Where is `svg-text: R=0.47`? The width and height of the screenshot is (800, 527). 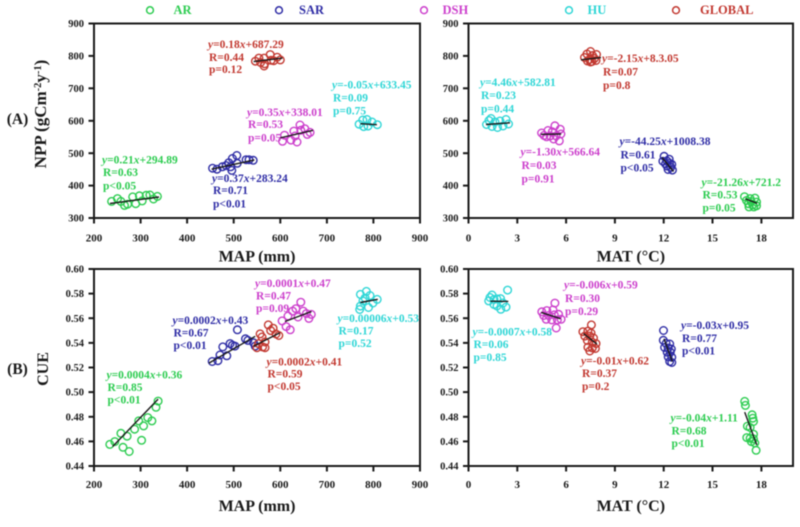 svg-text: R=0.47 is located at coordinates (273, 297).